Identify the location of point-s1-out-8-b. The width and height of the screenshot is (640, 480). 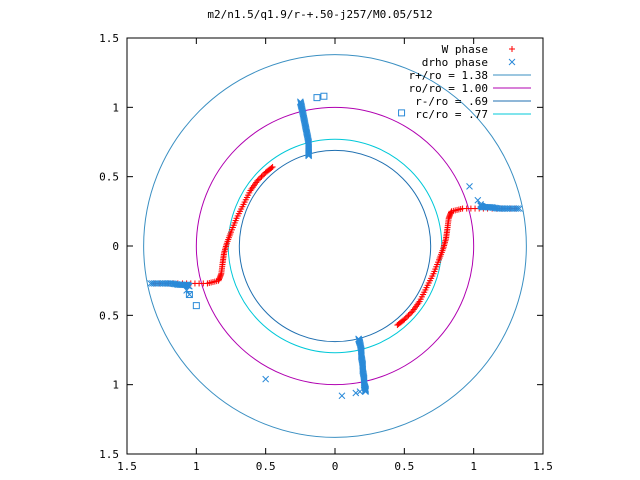
(360, 391).